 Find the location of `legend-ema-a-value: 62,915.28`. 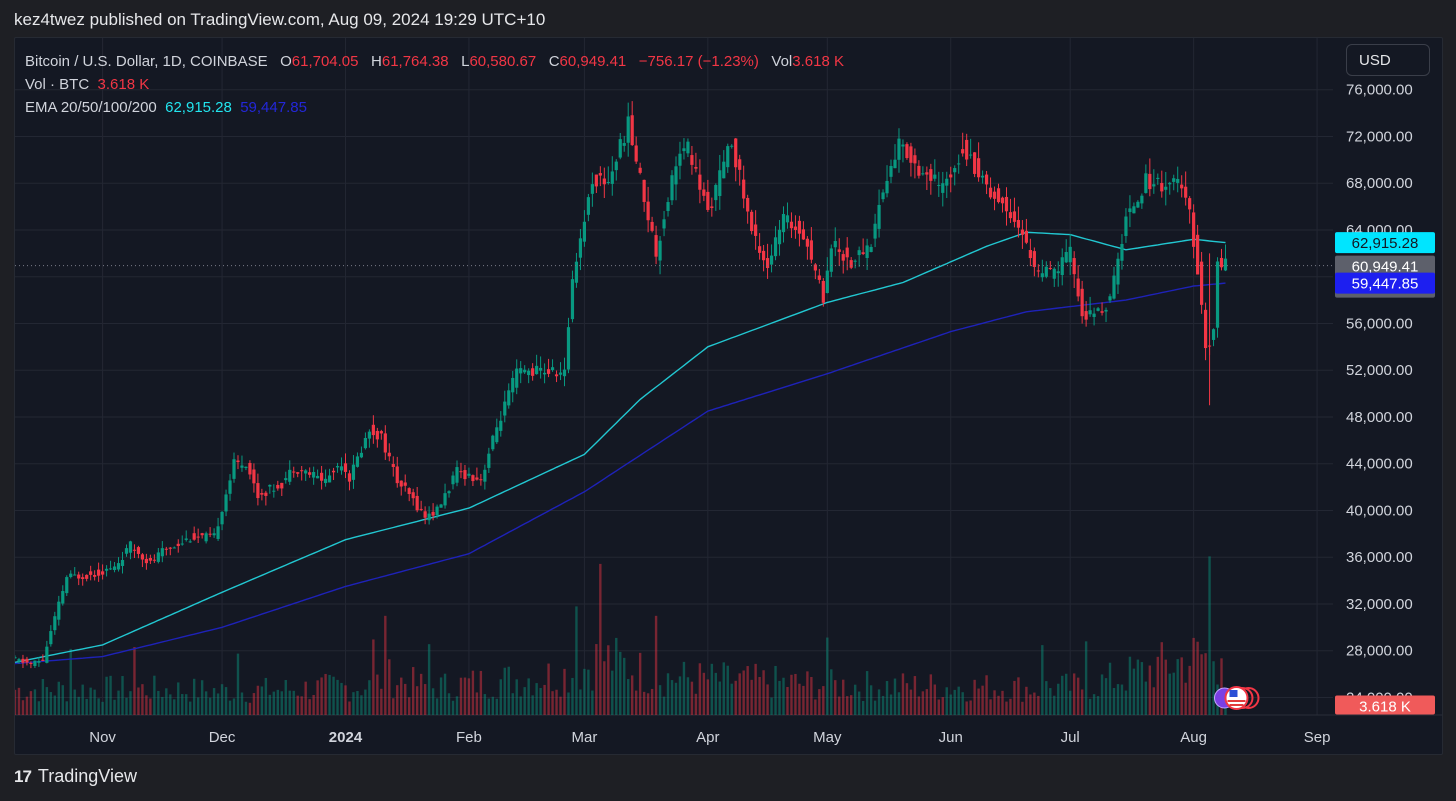

legend-ema-a-value: 62,915.28 is located at coordinates (198, 107).